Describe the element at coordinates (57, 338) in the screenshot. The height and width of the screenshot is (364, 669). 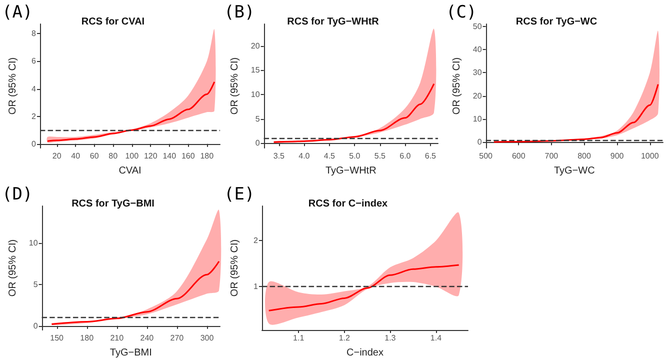
I see `x-tick-label: 150` at that location.